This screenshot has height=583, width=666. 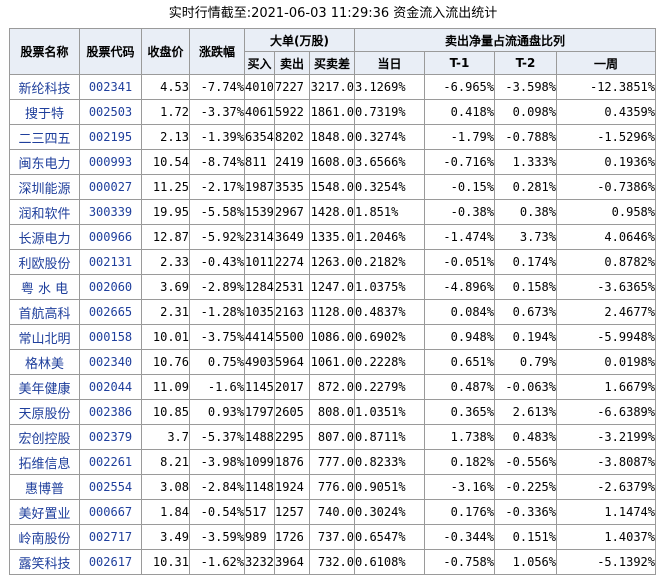 I want to click on stock-name-link: 深圳能源, so click(x=44, y=187).